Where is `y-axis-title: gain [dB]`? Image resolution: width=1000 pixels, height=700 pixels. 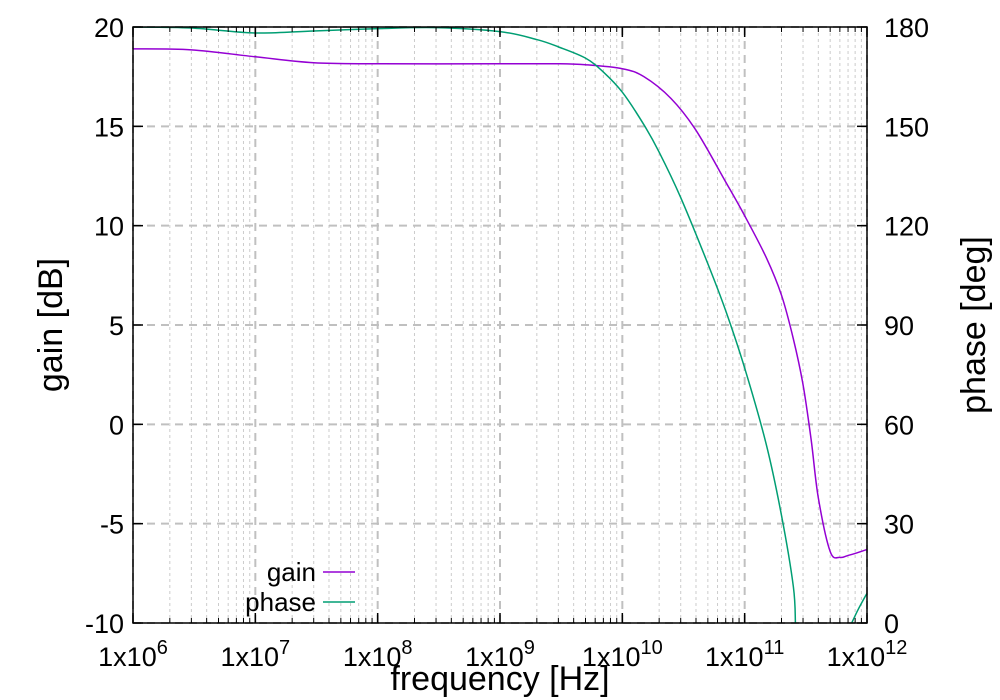
y-axis-title: gain [dB] is located at coordinates (51, 325).